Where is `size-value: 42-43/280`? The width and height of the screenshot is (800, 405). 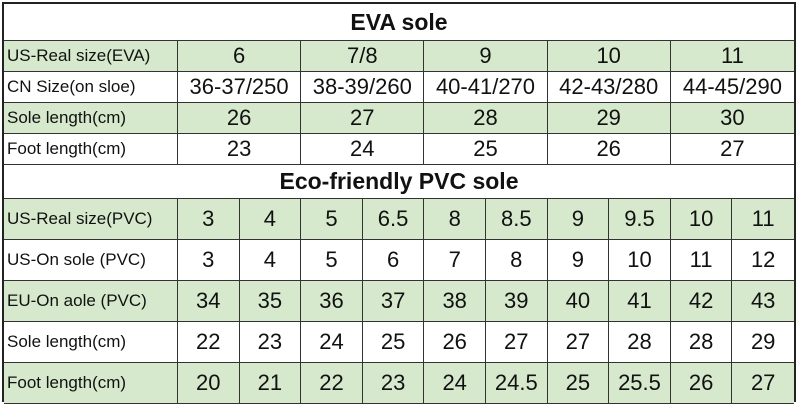 size-value: 42-43/280 is located at coordinates (609, 87).